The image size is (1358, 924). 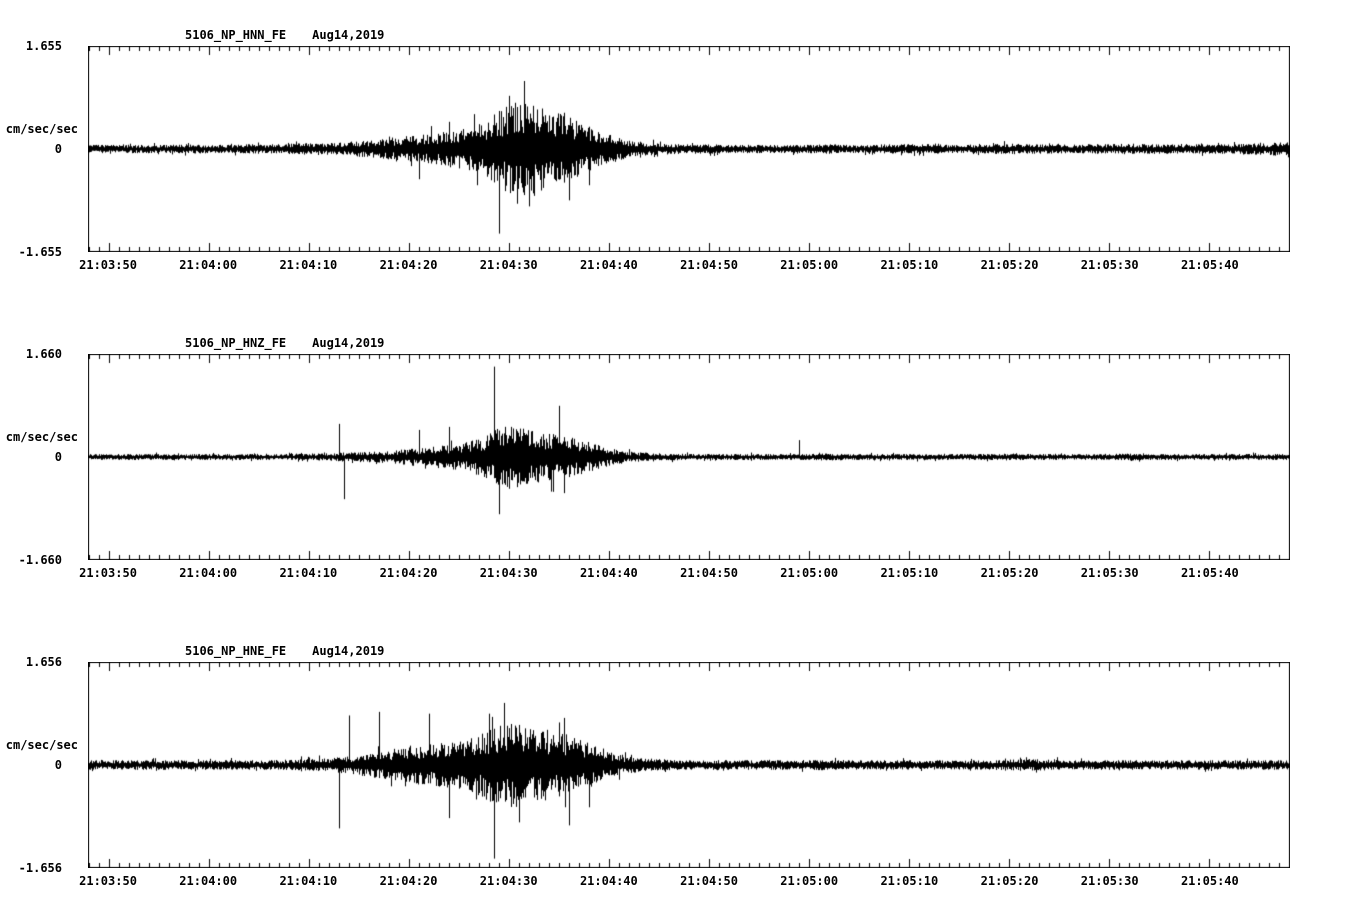 I want to click on y-tick-max: 1.660, so click(x=43, y=354).